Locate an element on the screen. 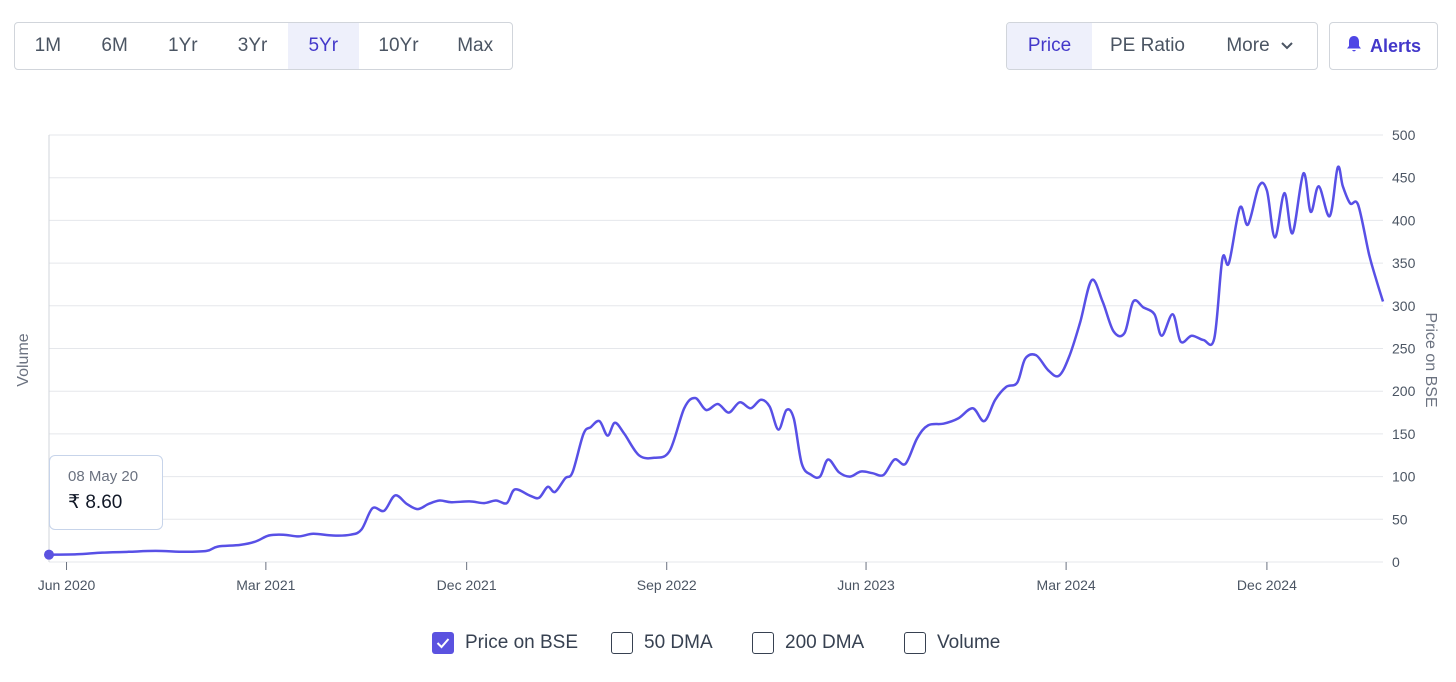 This screenshot has height=682, width=1456. tab-range-label: 1Yr is located at coordinates (183, 45).